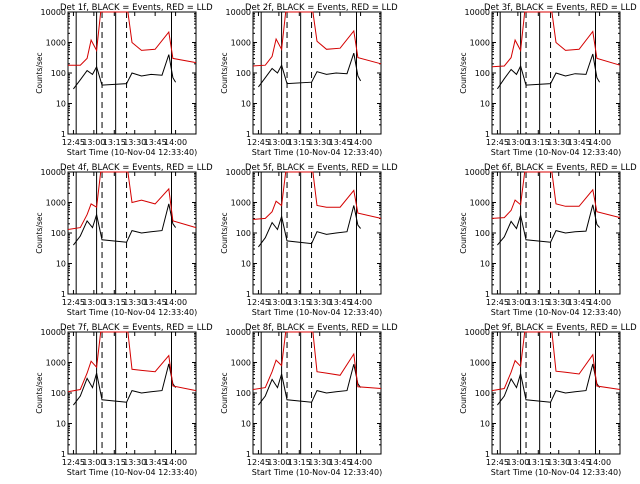  What do you see at coordinates (321, 328) in the screenshot?
I see `panel-title: Det 8f, BLACK = Events, RED = LLD` at bounding box center [321, 328].